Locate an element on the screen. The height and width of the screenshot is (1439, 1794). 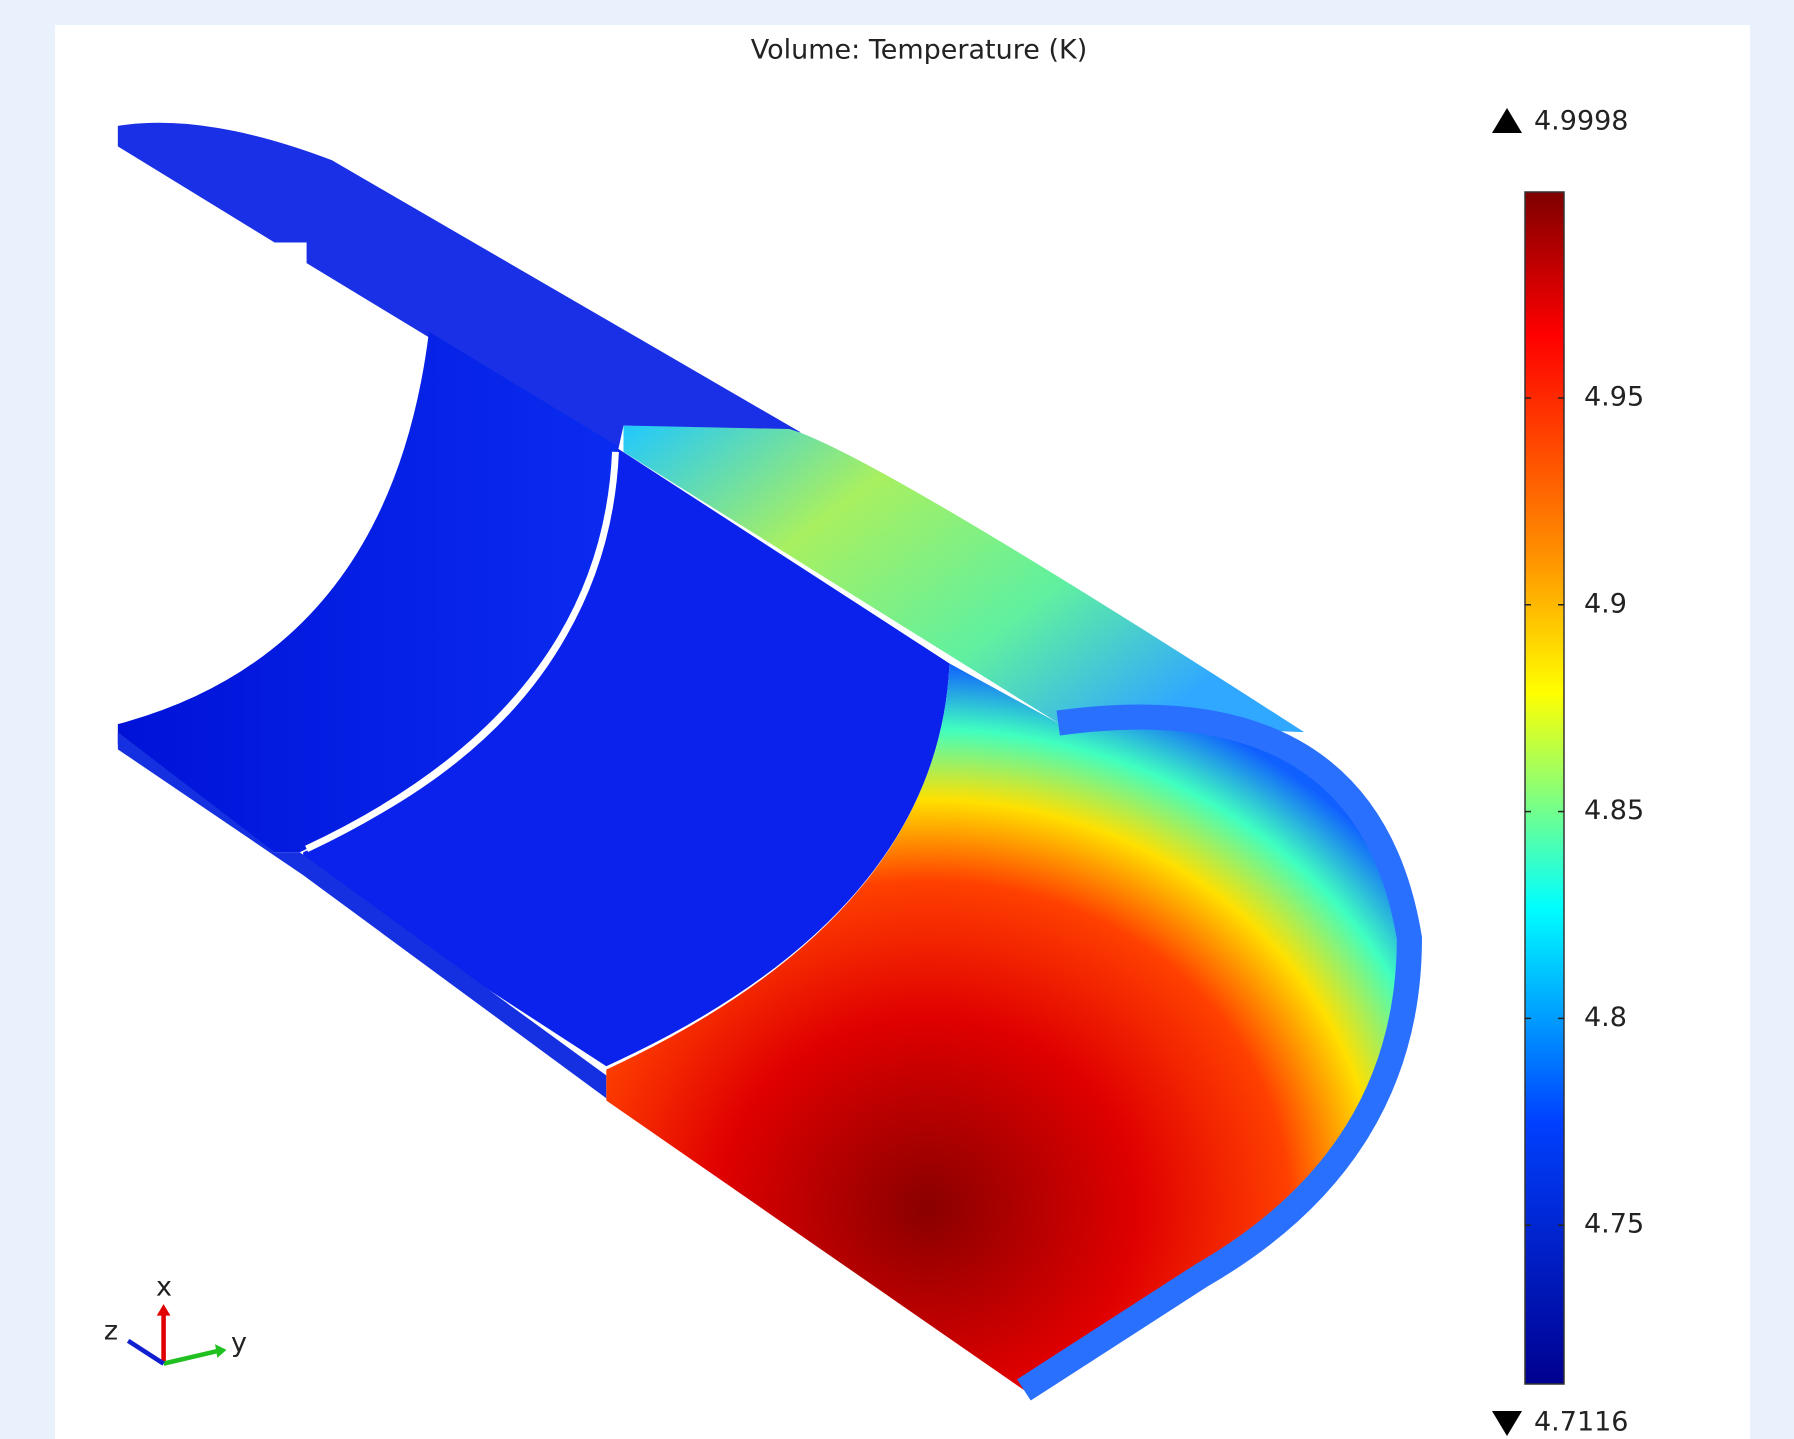
top-left-flange is located at coordinates (459, 287).